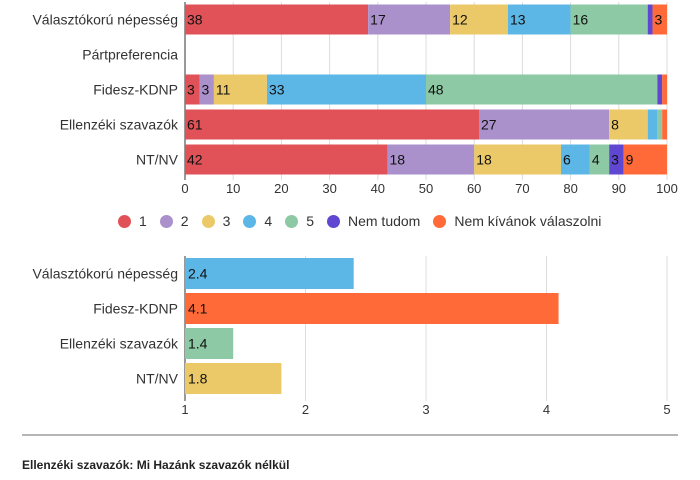 This screenshot has height=480, width=700. I want to click on x-tick-label: 10, so click(233, 188).